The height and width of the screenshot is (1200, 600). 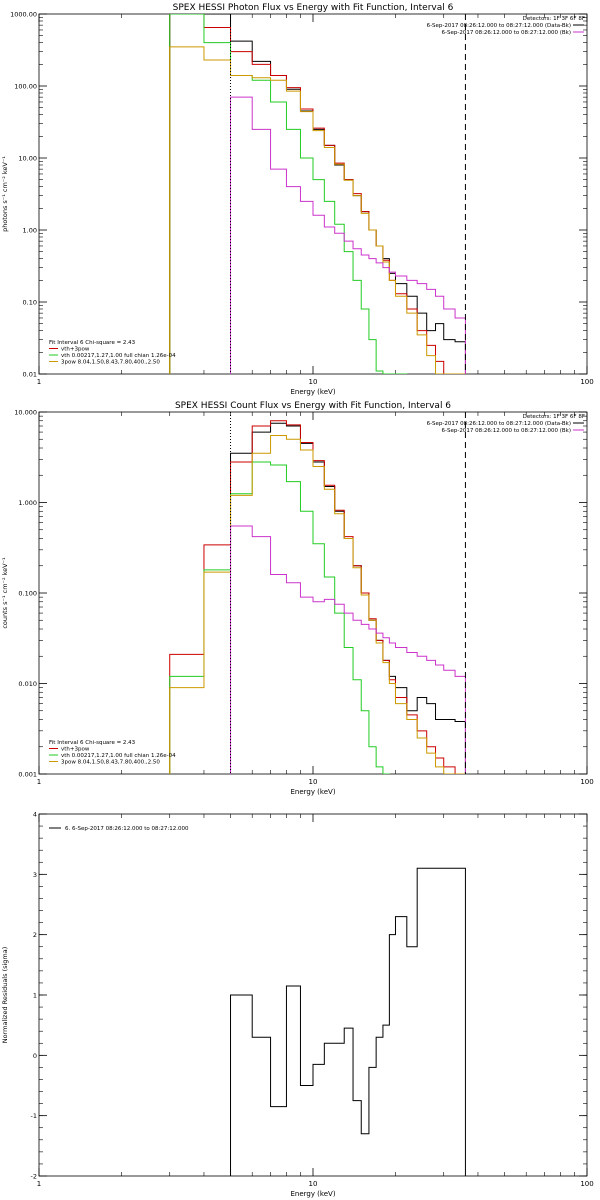 I want to click on y-tick-label: 0.001, so click(x=27, y=775).